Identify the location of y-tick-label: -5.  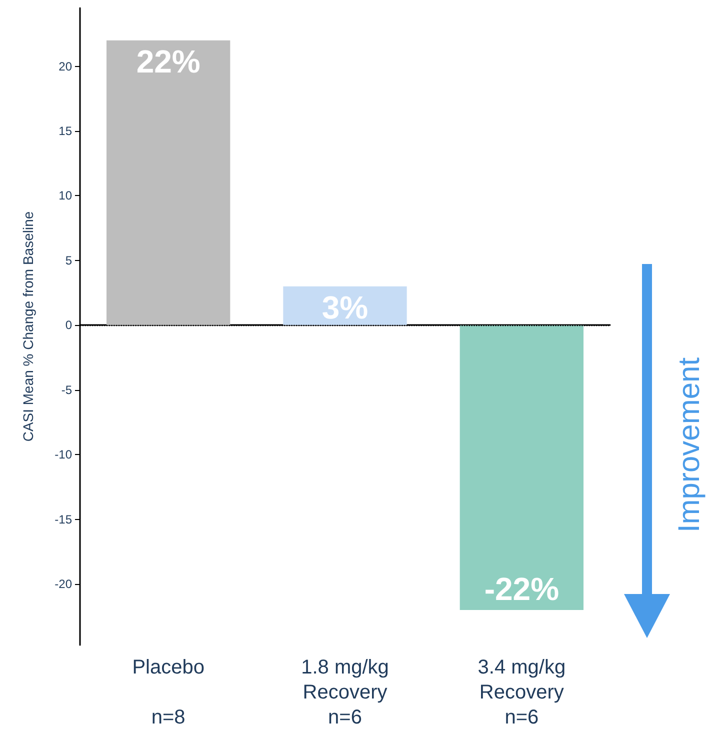
(66, 389).